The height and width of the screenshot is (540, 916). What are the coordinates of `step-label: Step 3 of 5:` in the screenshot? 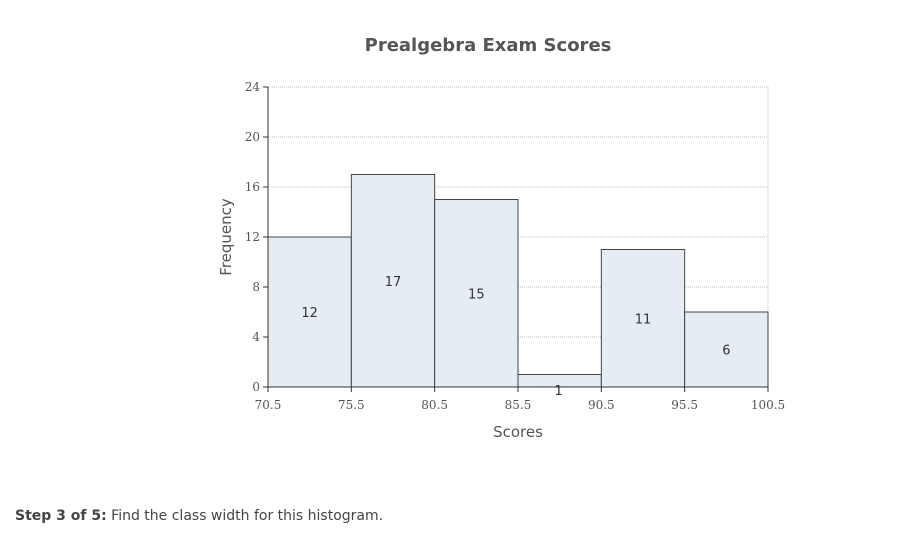 It's located at (61, 516).